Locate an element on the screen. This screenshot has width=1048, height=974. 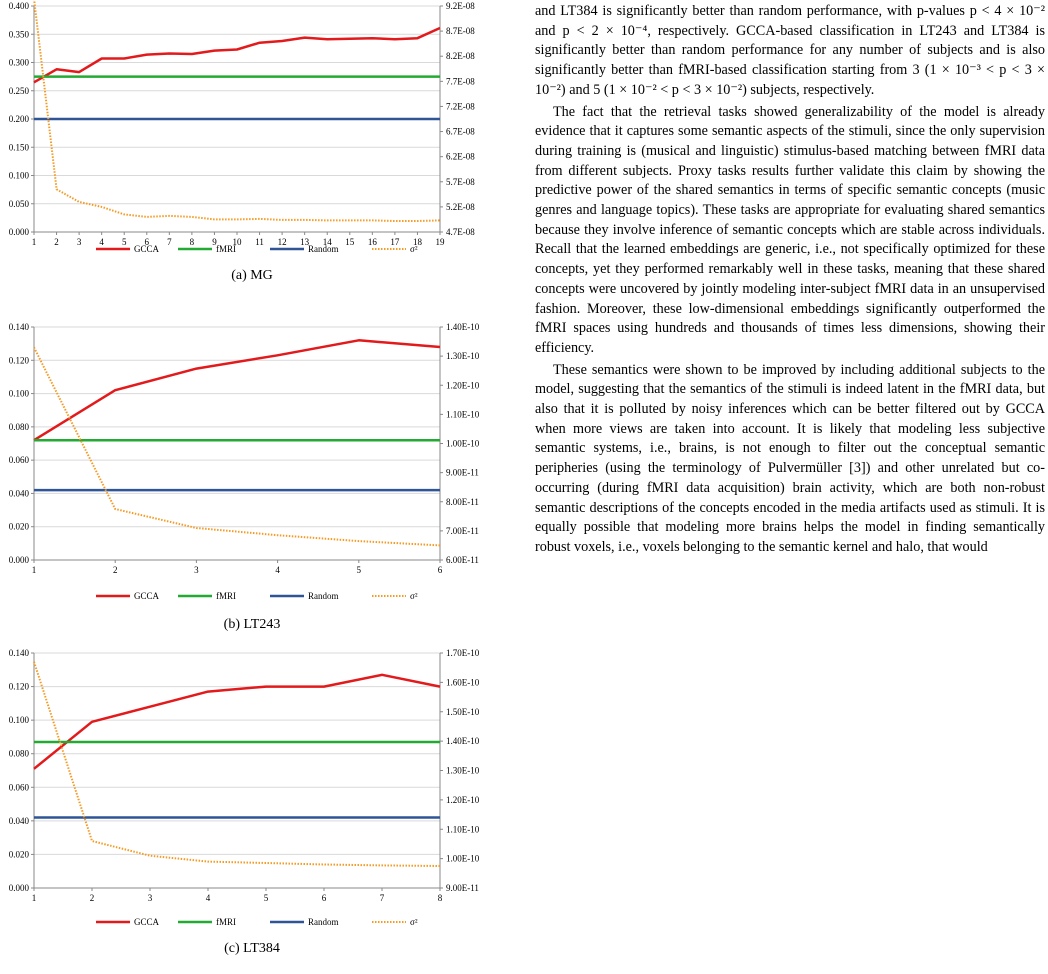
figure-caption-b: (b) LT243 is located at coordinates (252, 624).